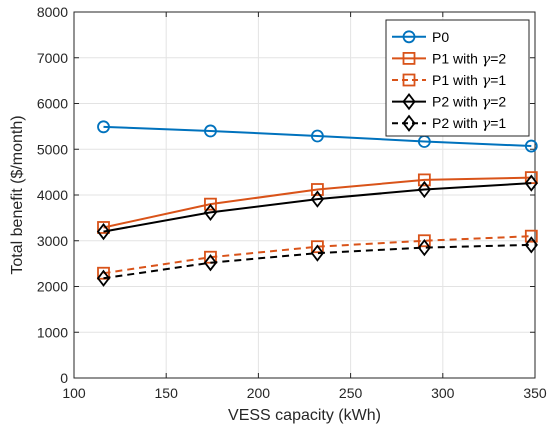 The width and height of the screenshot is (550, 430). What do you see at coordinates (52, 332) in the screenshot?
I see `y-tick-label: 1000` at bounding box center [52, 332].